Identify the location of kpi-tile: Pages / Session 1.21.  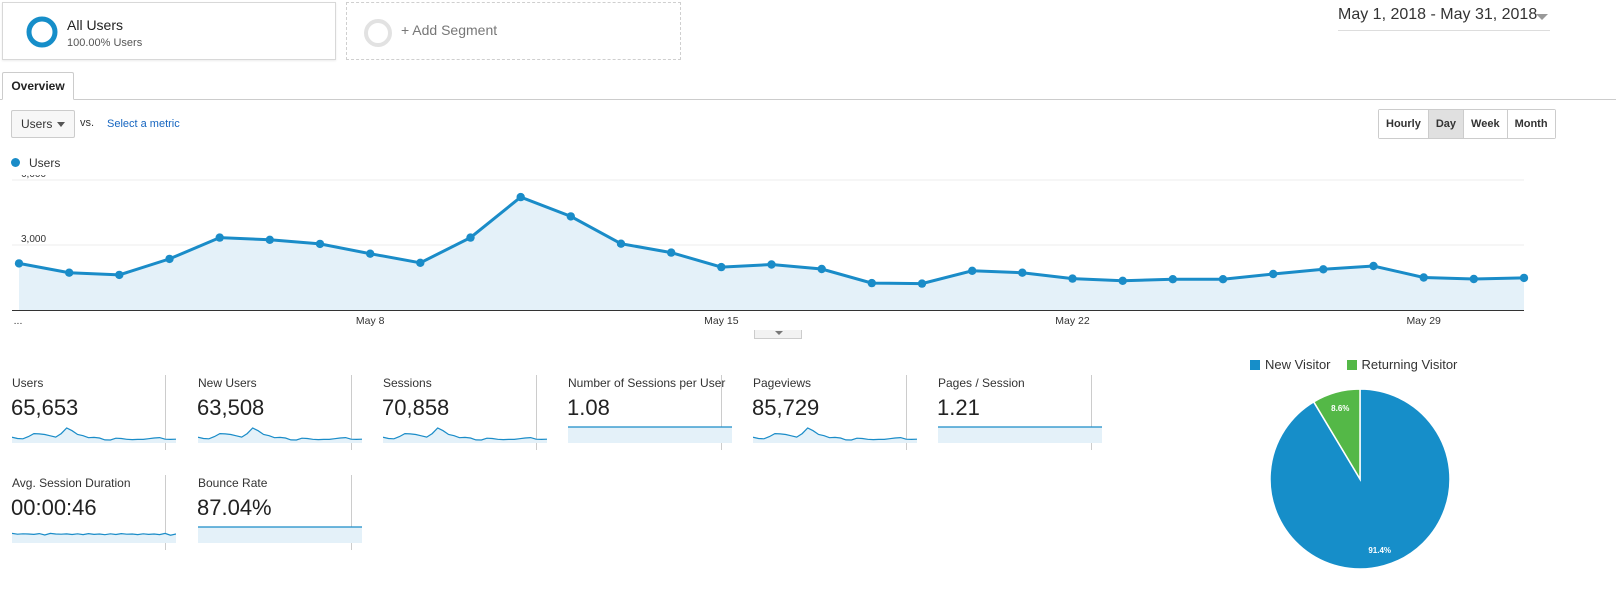
(1014, 412).